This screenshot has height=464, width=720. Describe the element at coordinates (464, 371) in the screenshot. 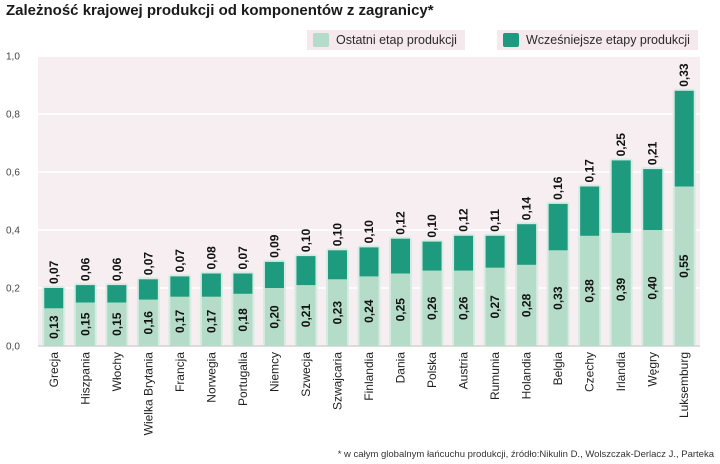

I see `x-category-label: Austria` at that location.